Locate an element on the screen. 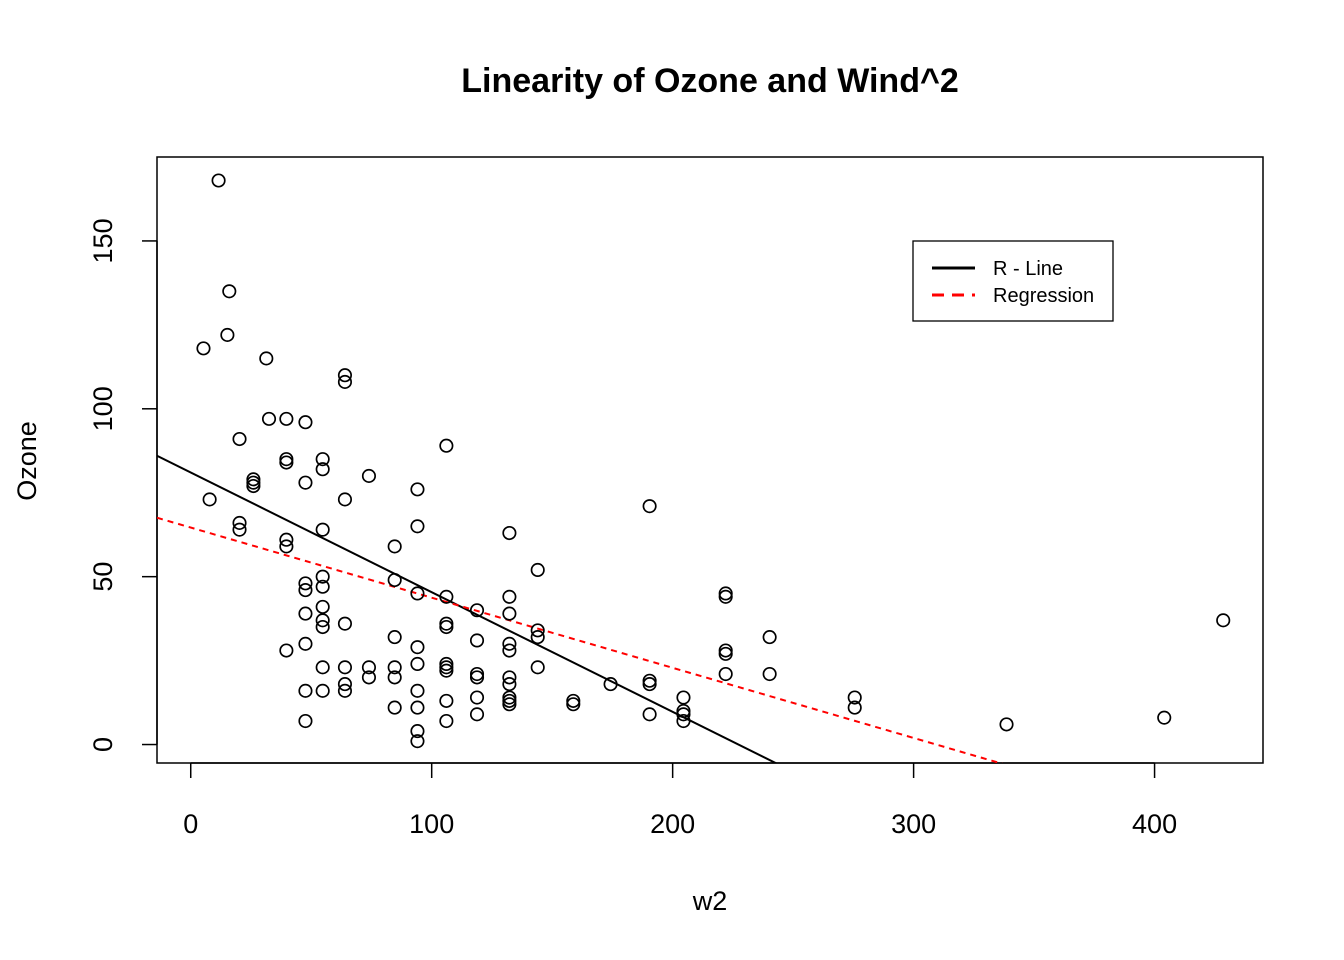 The height and width of the screenshot is (960, 1344). x-tick-label: 100 is located at coordinates (431, 824).